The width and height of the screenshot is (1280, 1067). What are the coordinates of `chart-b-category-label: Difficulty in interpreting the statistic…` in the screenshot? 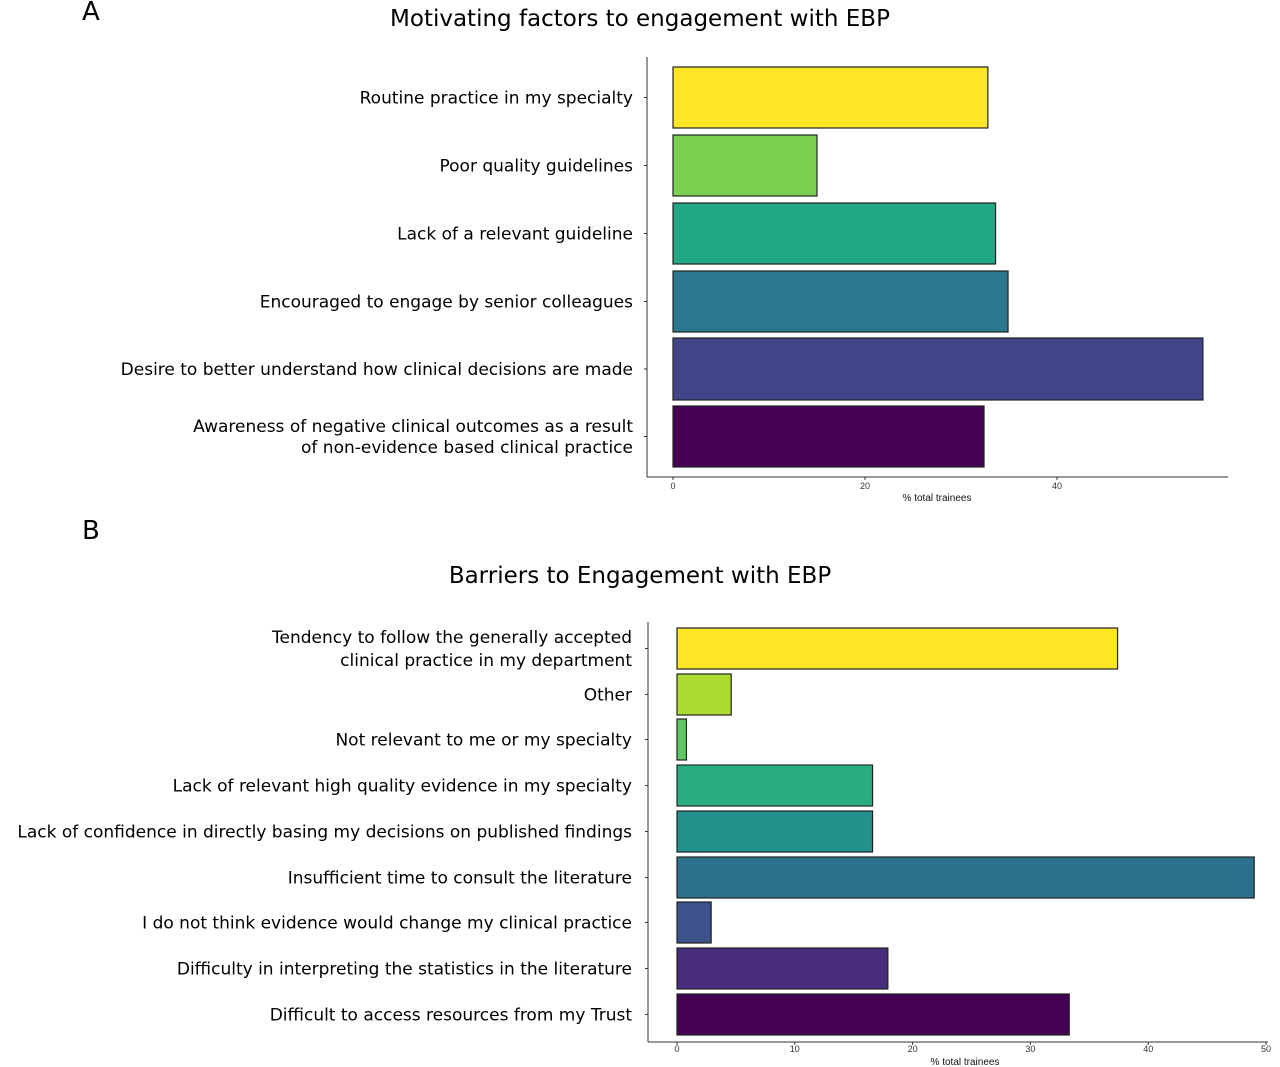 It's located at (404, 970).